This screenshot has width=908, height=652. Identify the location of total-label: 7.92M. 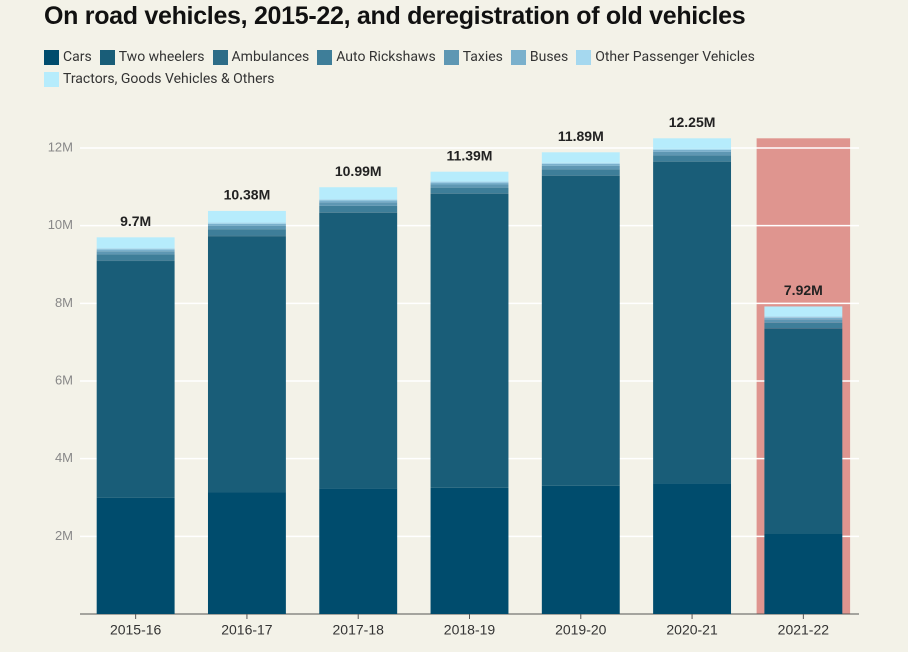
(803, 290).